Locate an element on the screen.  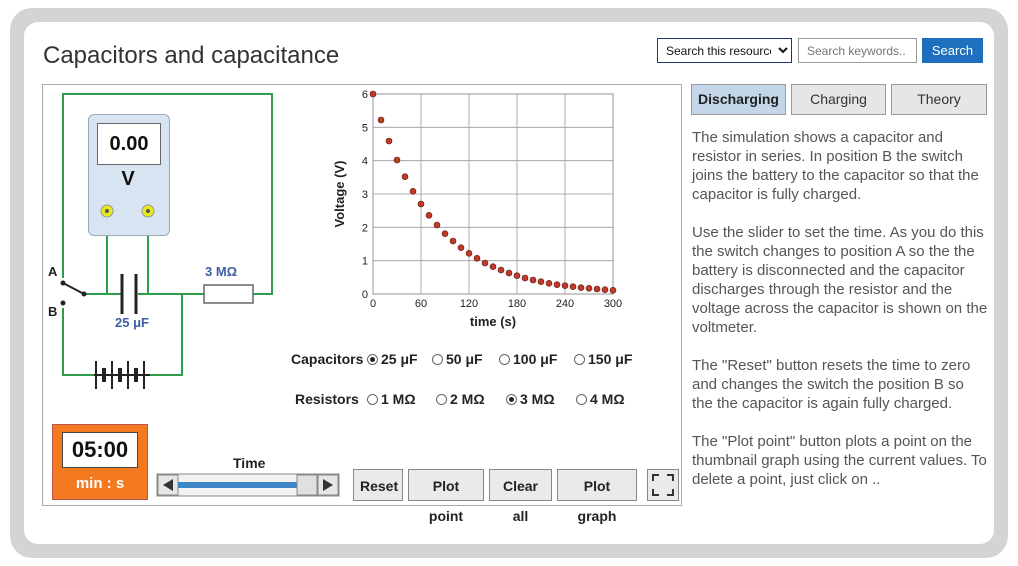
resistor-radio-1: 2 MΩ is located at coordinates (460, 399).